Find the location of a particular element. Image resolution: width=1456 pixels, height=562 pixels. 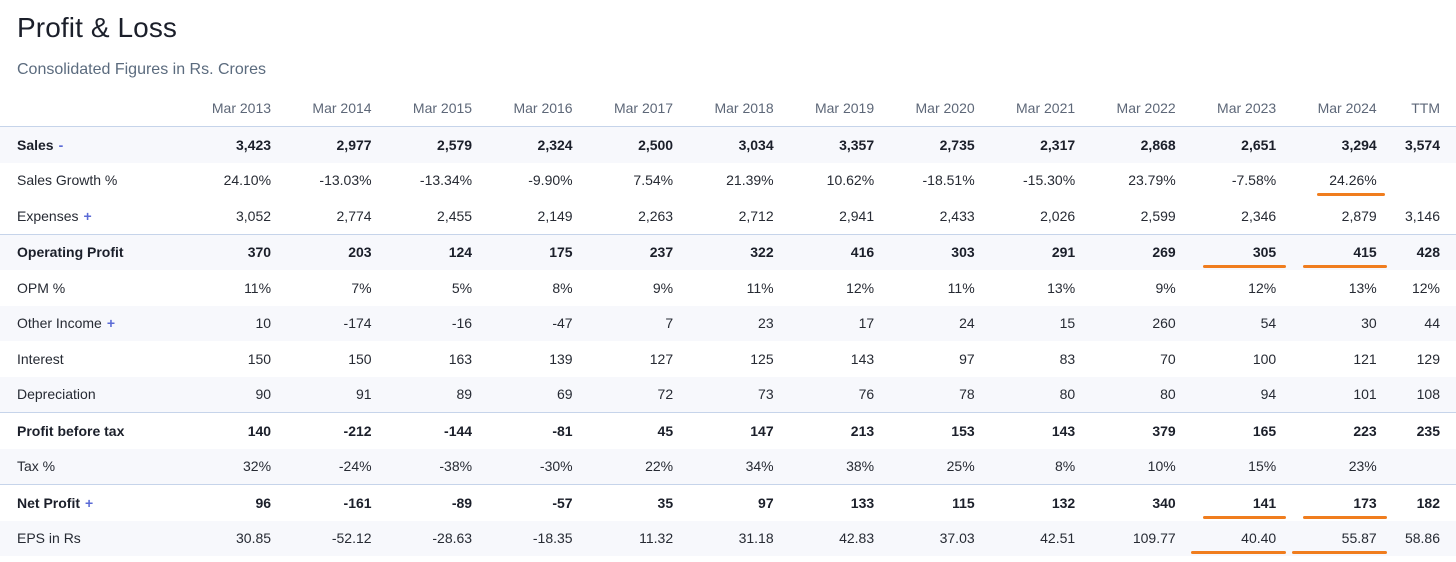

table-row-depreciation: Depreciation 90 91 89 69 72 73 76 78 80 80 94 101 108 is located at coordinates (728, 394).